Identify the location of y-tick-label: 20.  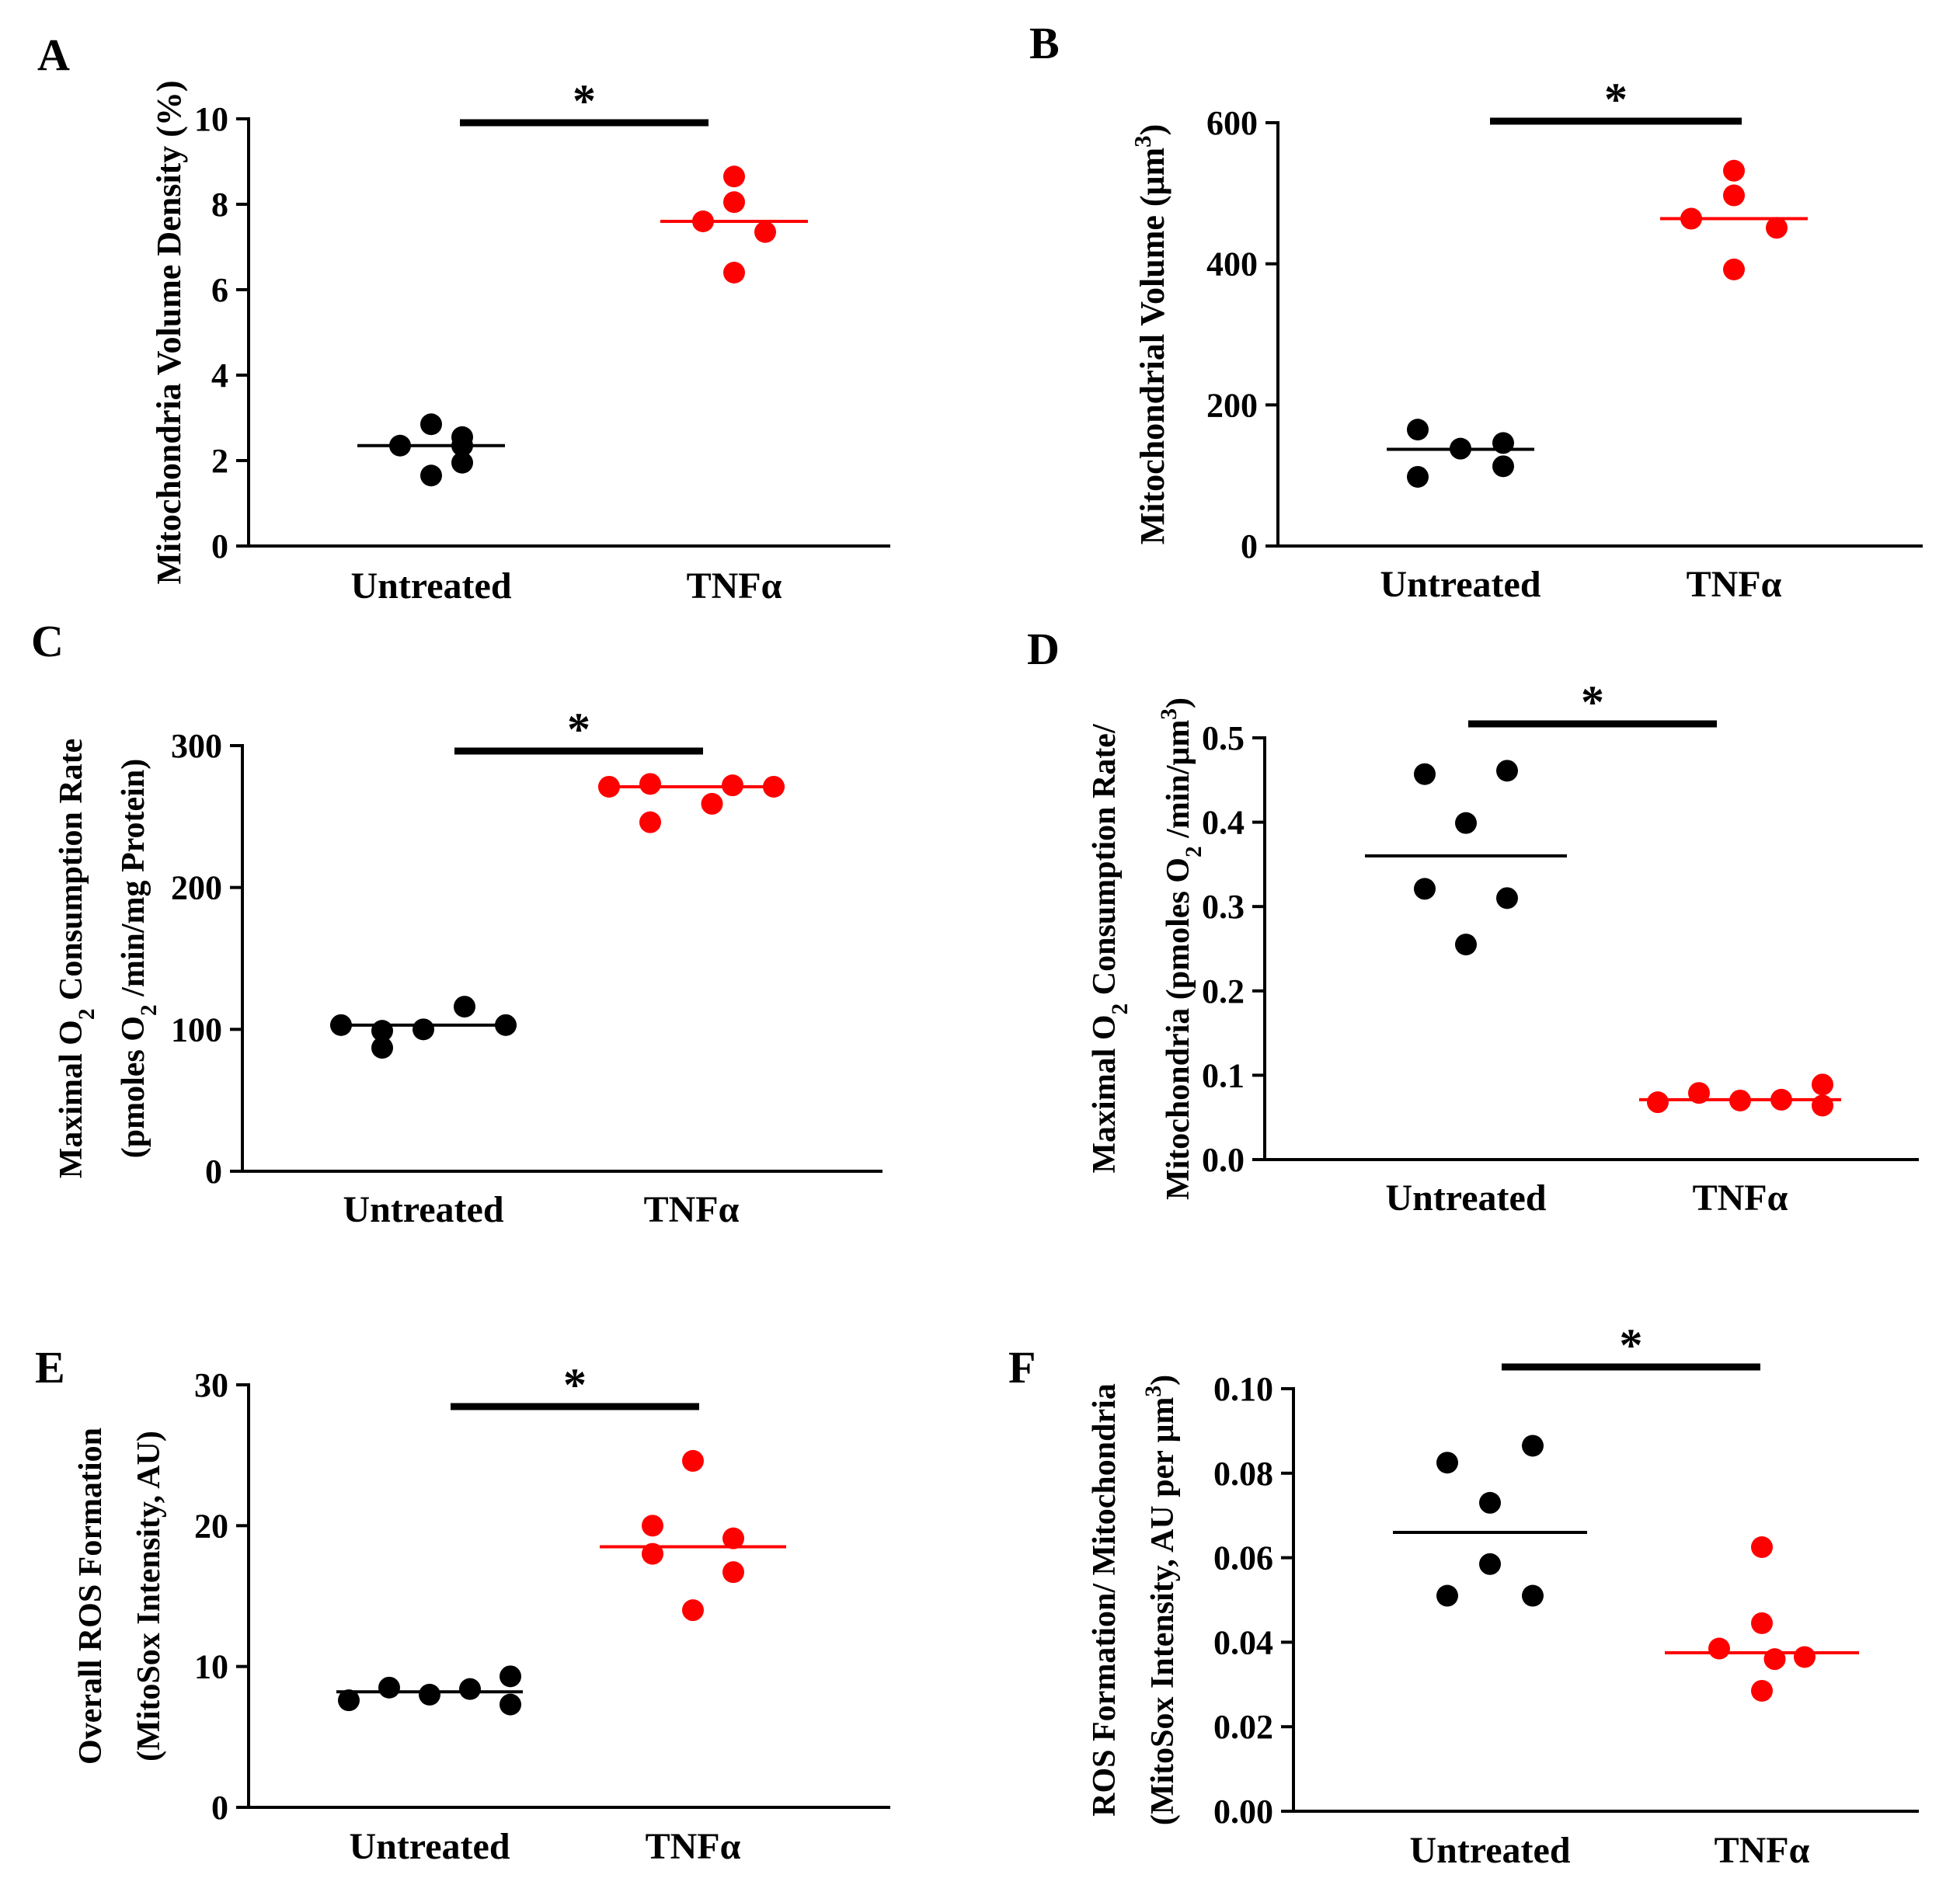
(211, 1526).